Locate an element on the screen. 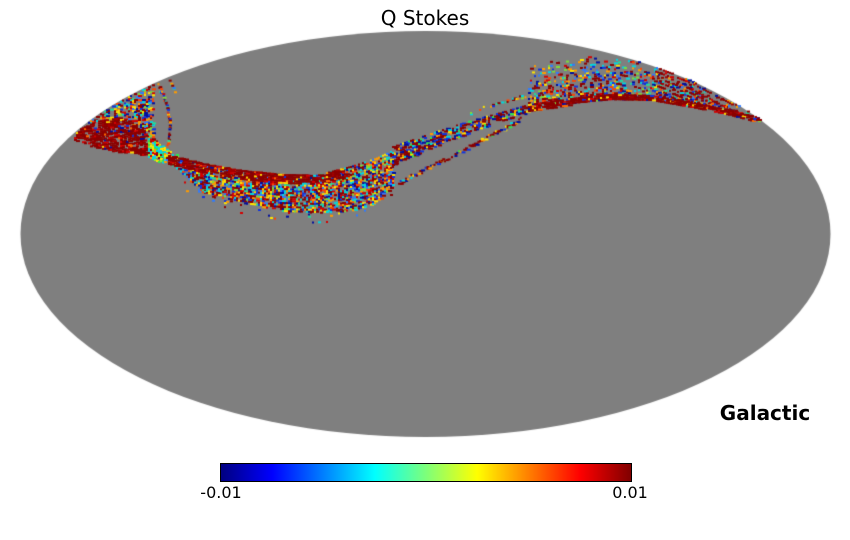 The height and width of the screenshot is (540, 850). colorbar-gradient is located at coordinates (426, 472).